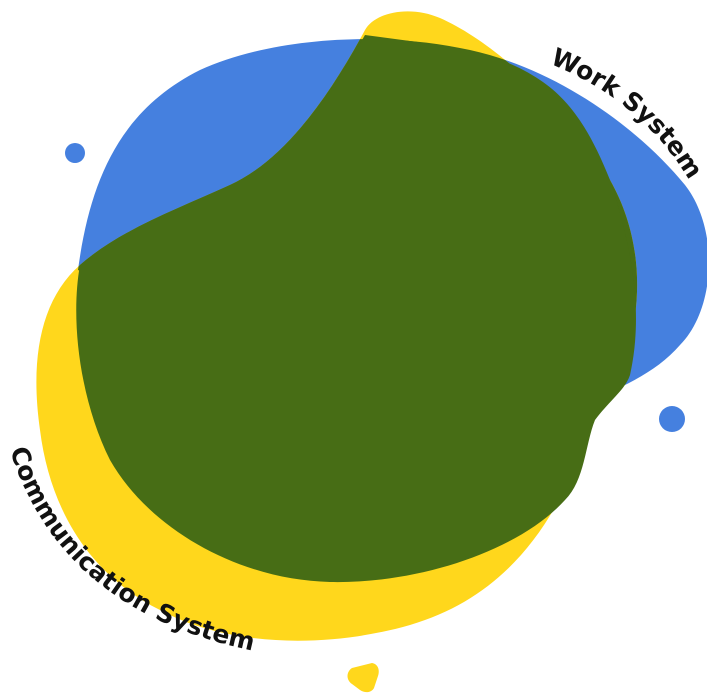 This screenshot has width=707, height=696. Describe the element at coordinates (75, 153) in the screenshot. I see `accent-dot-small` at that location.